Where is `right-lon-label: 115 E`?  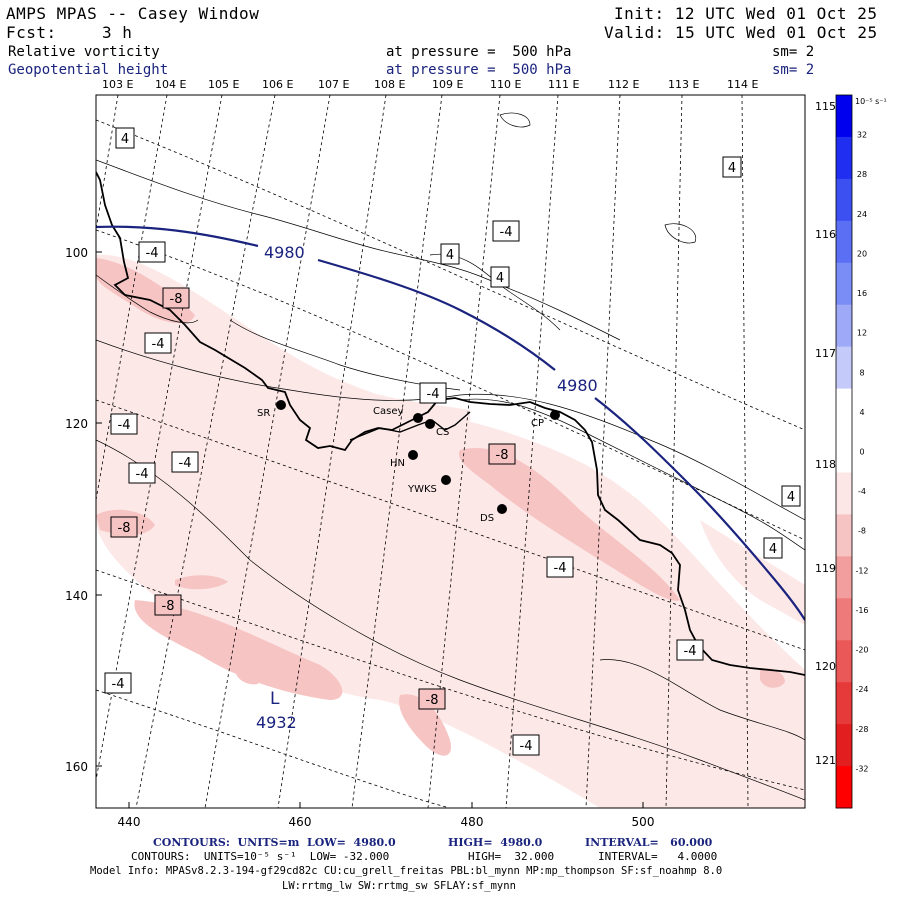 right-lon-label: 115 E is located at coordinates (830, 106).